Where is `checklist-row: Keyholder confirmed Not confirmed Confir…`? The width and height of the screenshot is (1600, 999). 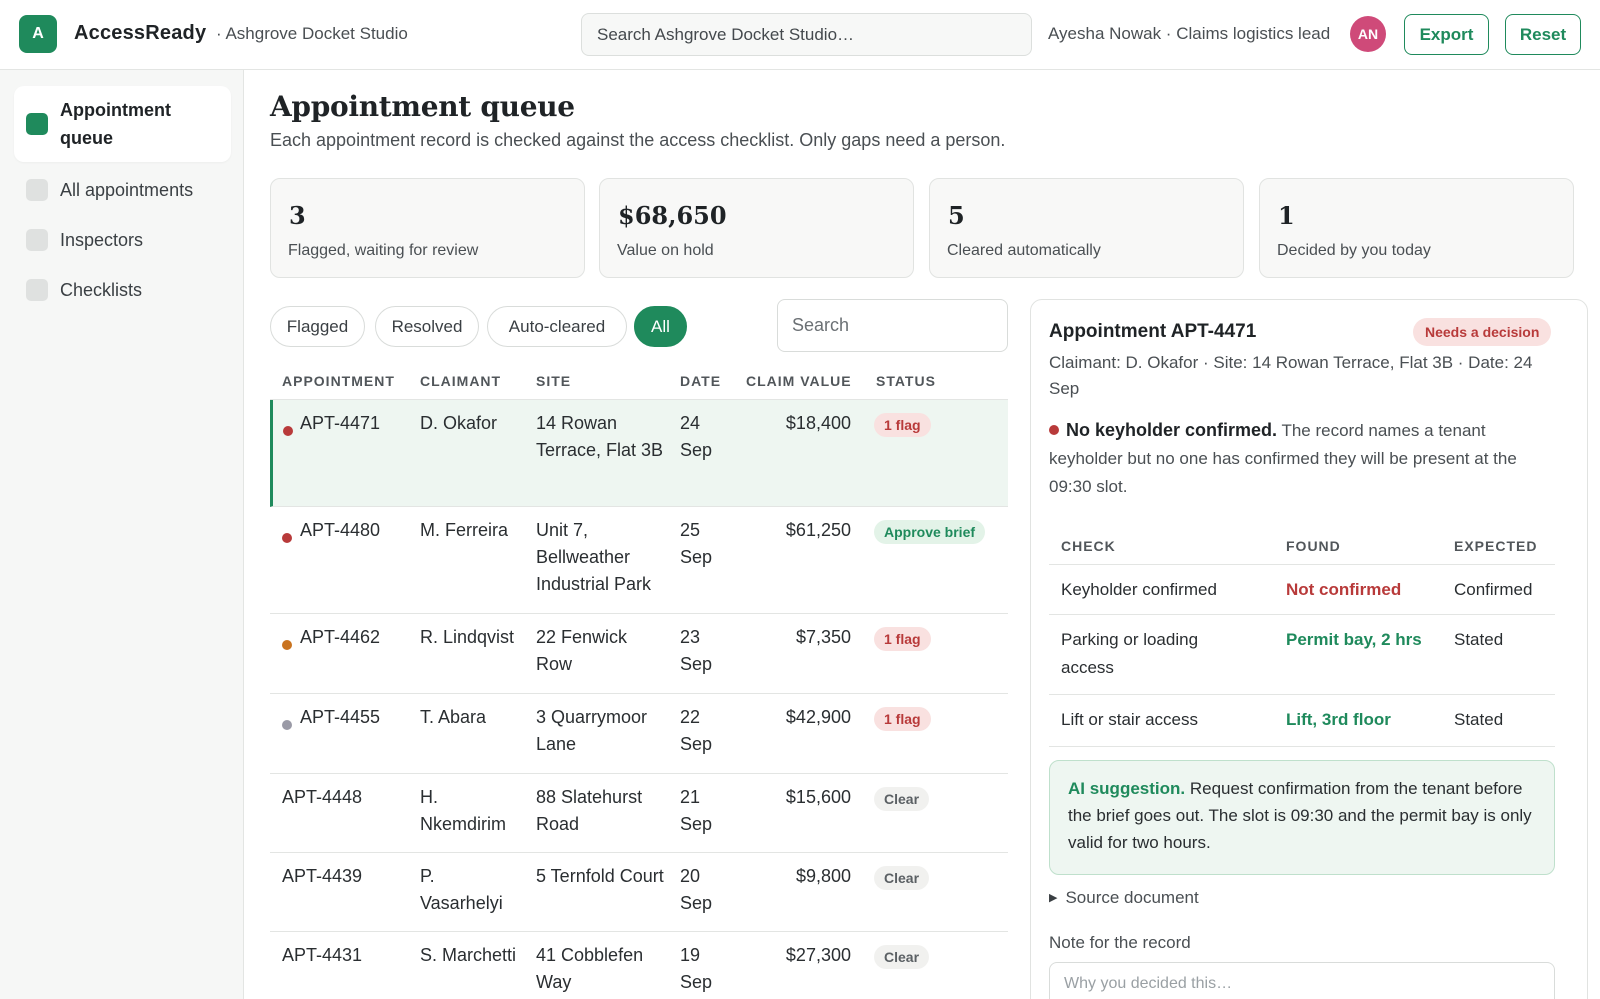
checklist-row: Keyholder confirmed Not confirmed Confir… is located at coordinates (1302, 590).